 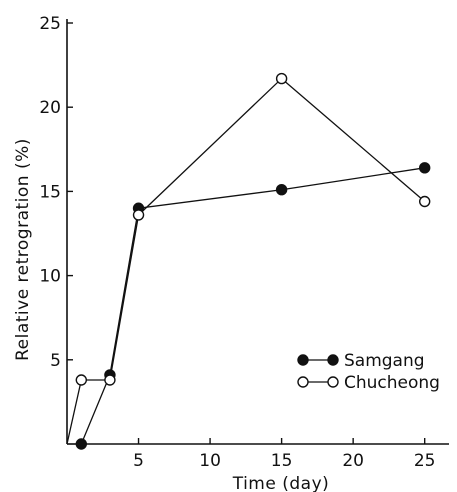 What do you see at coordinates (384, 361) in the screenshot?
I see `samgang-legend-label: Samgang` at bounding box center [384, 361].